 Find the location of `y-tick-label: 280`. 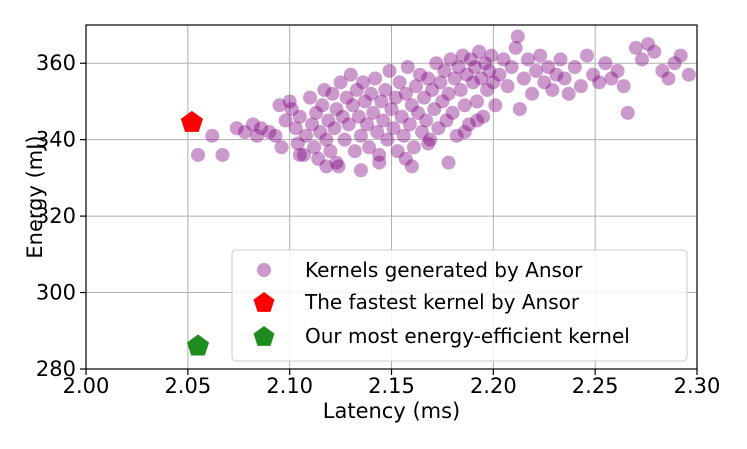

y-tick-label: 280 is located at coordinates (56, 369).